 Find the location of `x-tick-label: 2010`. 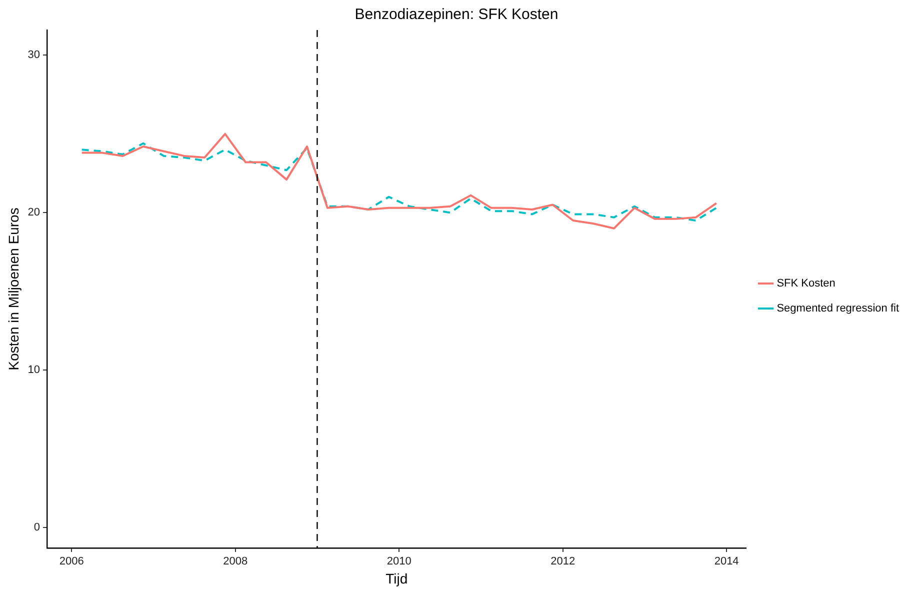

x-tick-label: 2010 is located at coordinates (399, 562).